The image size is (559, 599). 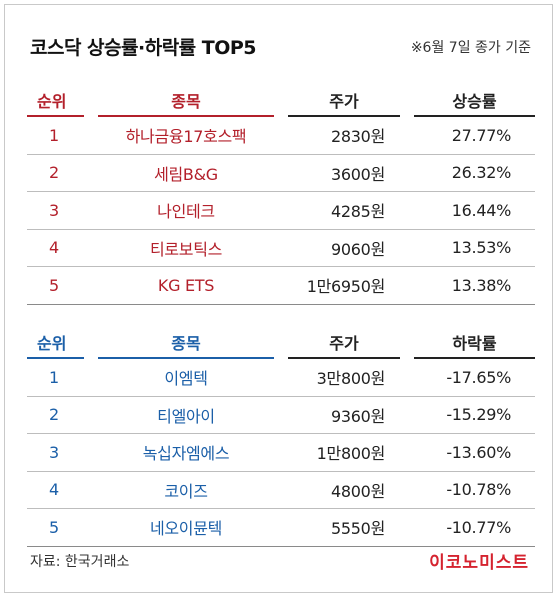 What do you see at coordinates (471, 343) in the screenshot?
I see `header-fall-rate: 하락률` at bounding box center [471, 343].